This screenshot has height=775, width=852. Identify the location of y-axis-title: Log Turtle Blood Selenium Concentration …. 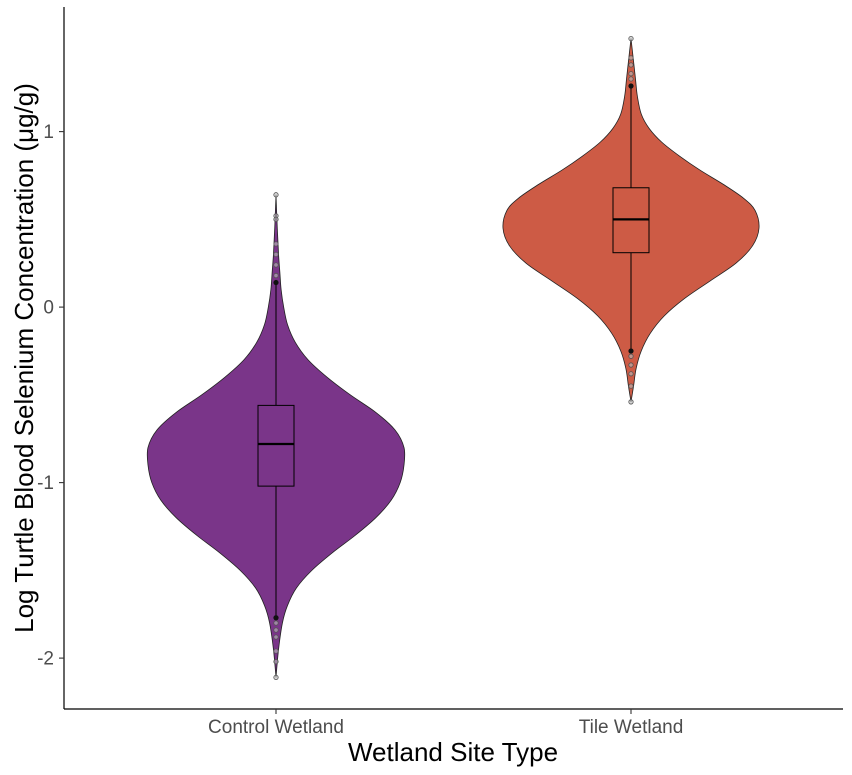
(24, 358).